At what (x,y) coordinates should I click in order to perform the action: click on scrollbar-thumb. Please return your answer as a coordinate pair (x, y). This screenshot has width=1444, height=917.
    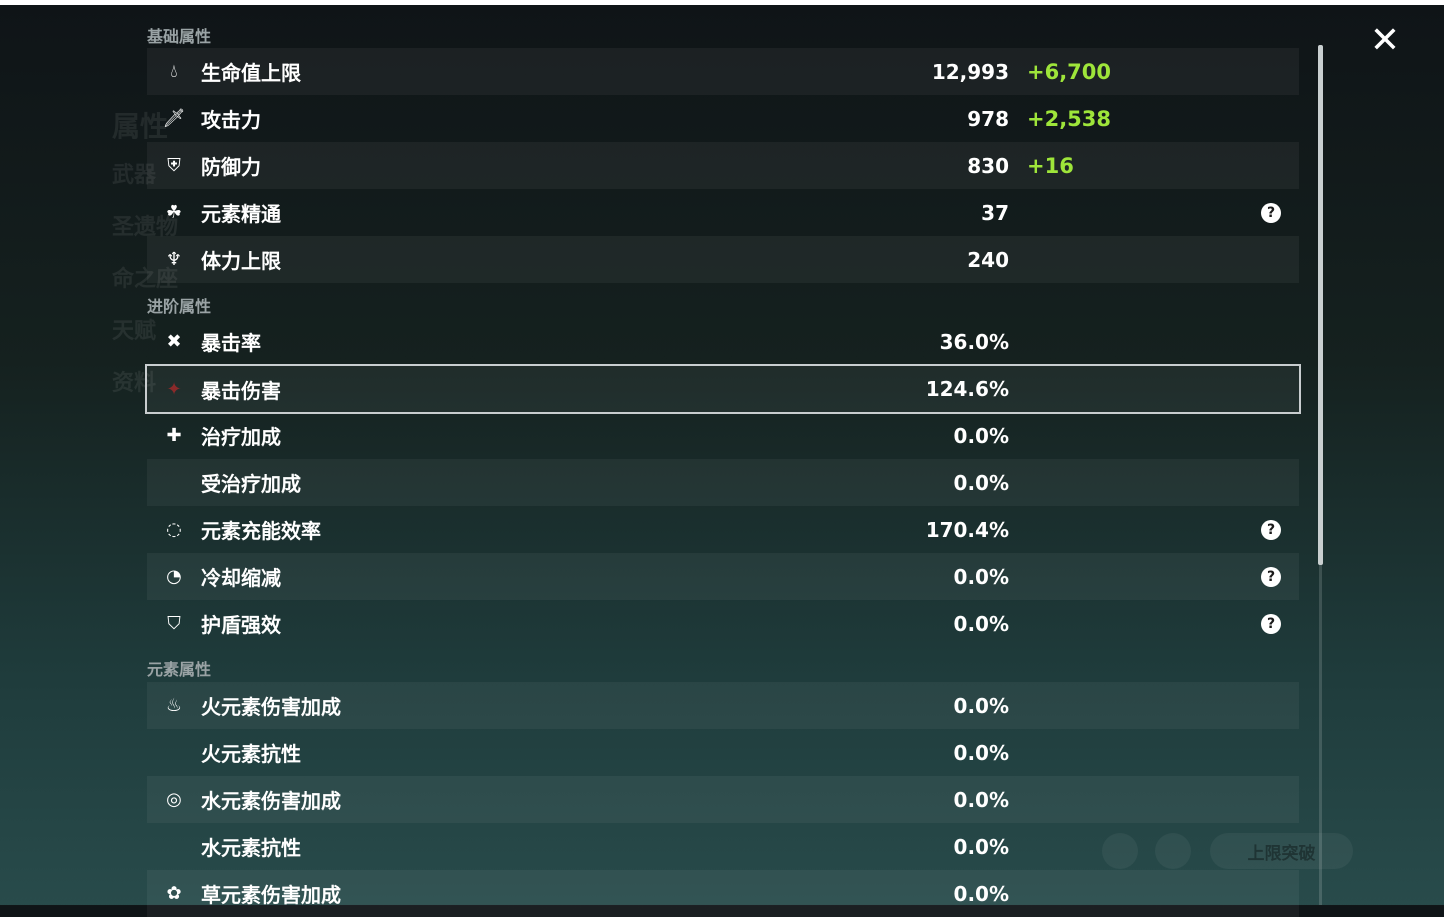
    Looking at the image, I should click on (1320, 305).